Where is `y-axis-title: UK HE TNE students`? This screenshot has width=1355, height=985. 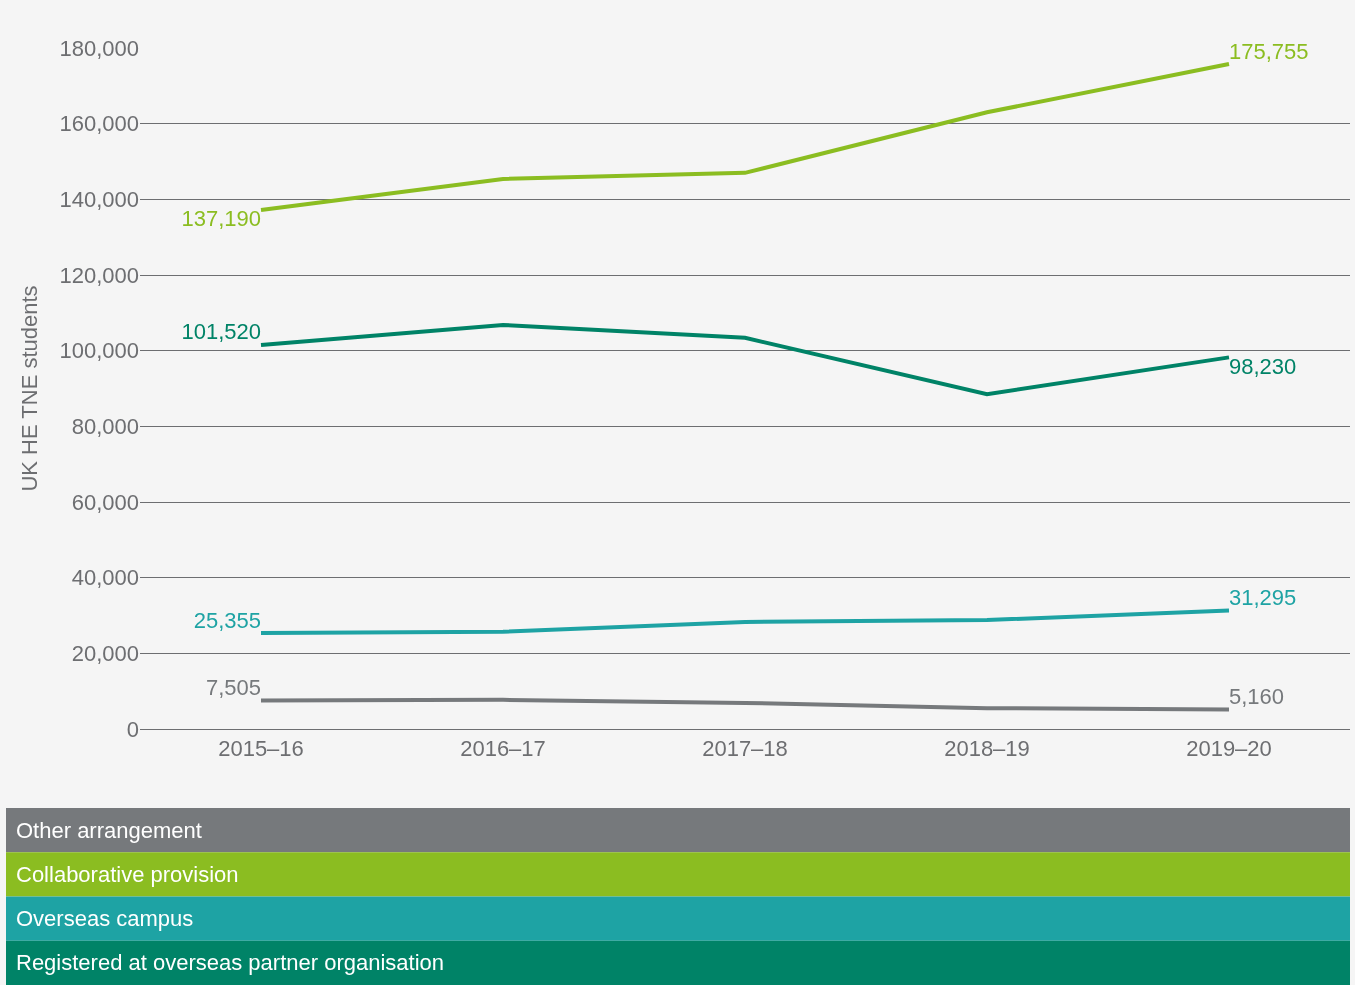 y-axis-title: UK HE TNE students is located at coordinates (30, 388).